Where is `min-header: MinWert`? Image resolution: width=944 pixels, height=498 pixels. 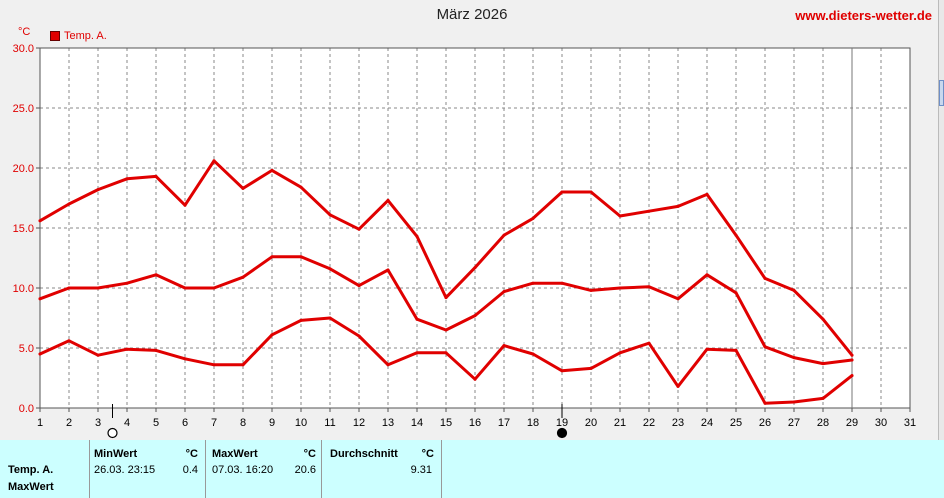 min-header: MinWert is located at coordinates (116, 454).